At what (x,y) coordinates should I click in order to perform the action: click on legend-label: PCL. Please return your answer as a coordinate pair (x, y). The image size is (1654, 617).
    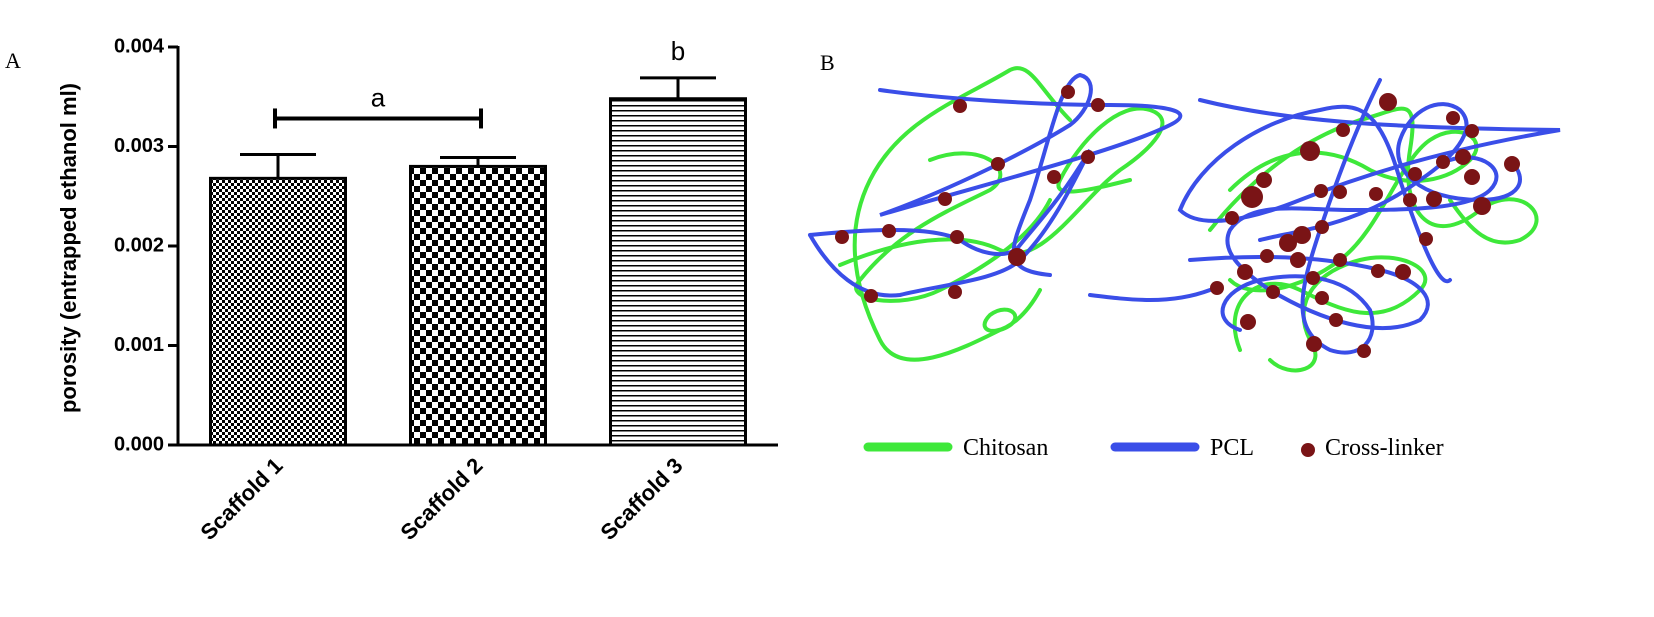
    Looking at the image, I should click on (1232, 448).